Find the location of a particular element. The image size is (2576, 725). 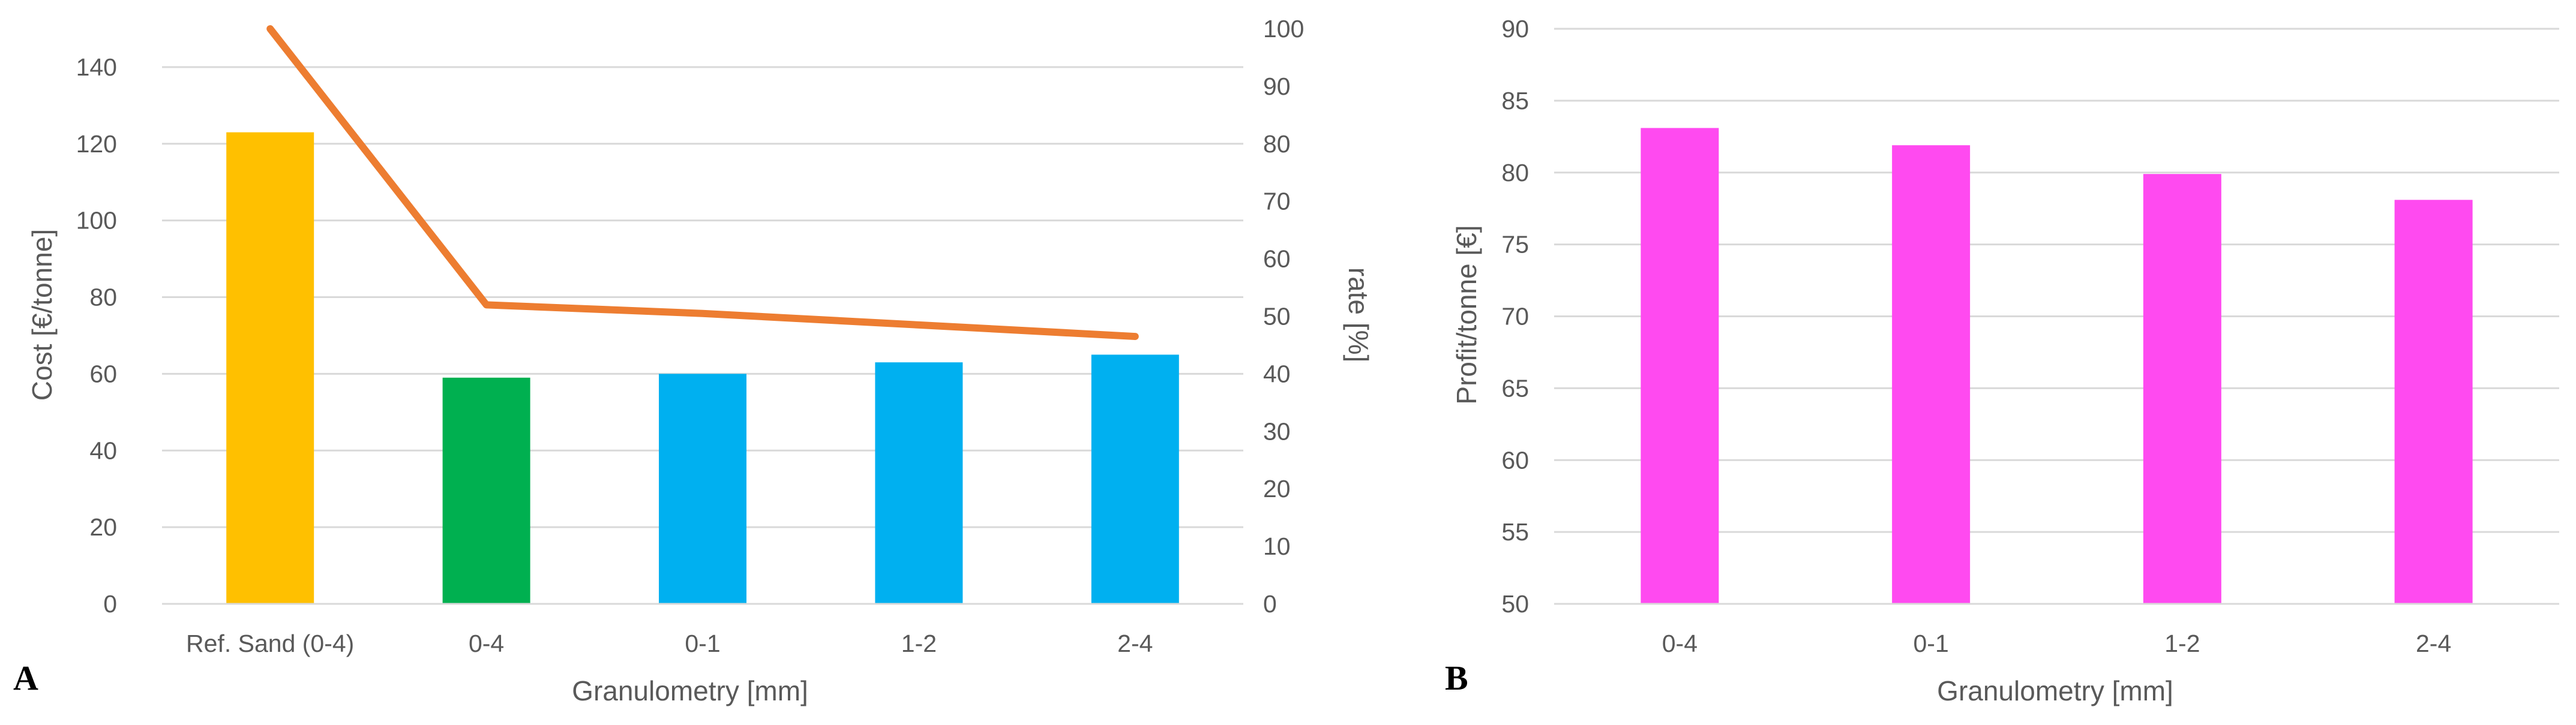

y2-tick-label: 10 is located at coordinates (1277, 546).